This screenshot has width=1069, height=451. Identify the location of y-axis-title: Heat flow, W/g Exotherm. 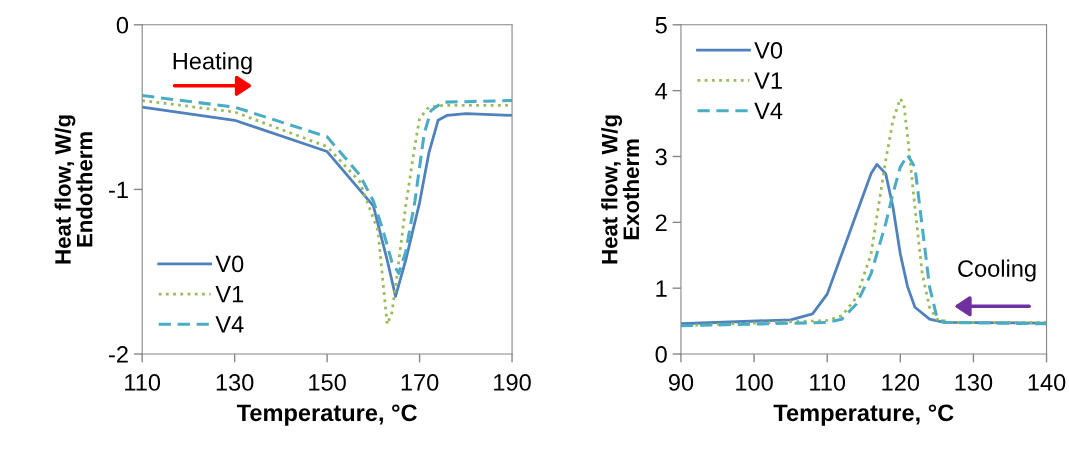
(620, 189).